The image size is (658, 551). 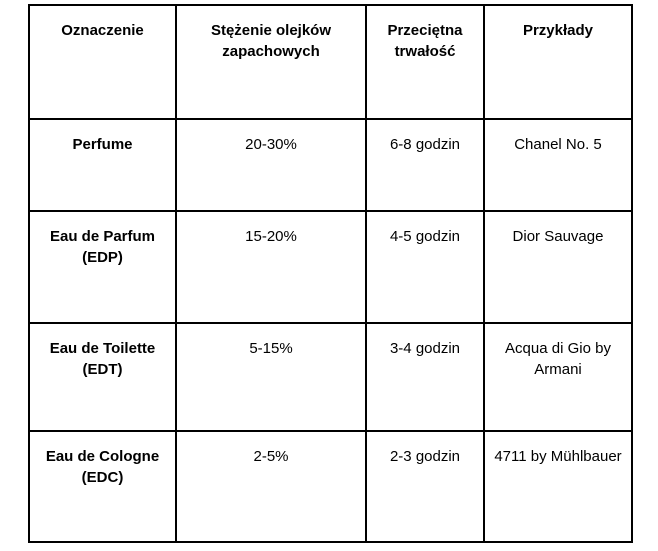 I want to click on cell-example: 4711 by Mühlbauer, so click(x=558, y=486).